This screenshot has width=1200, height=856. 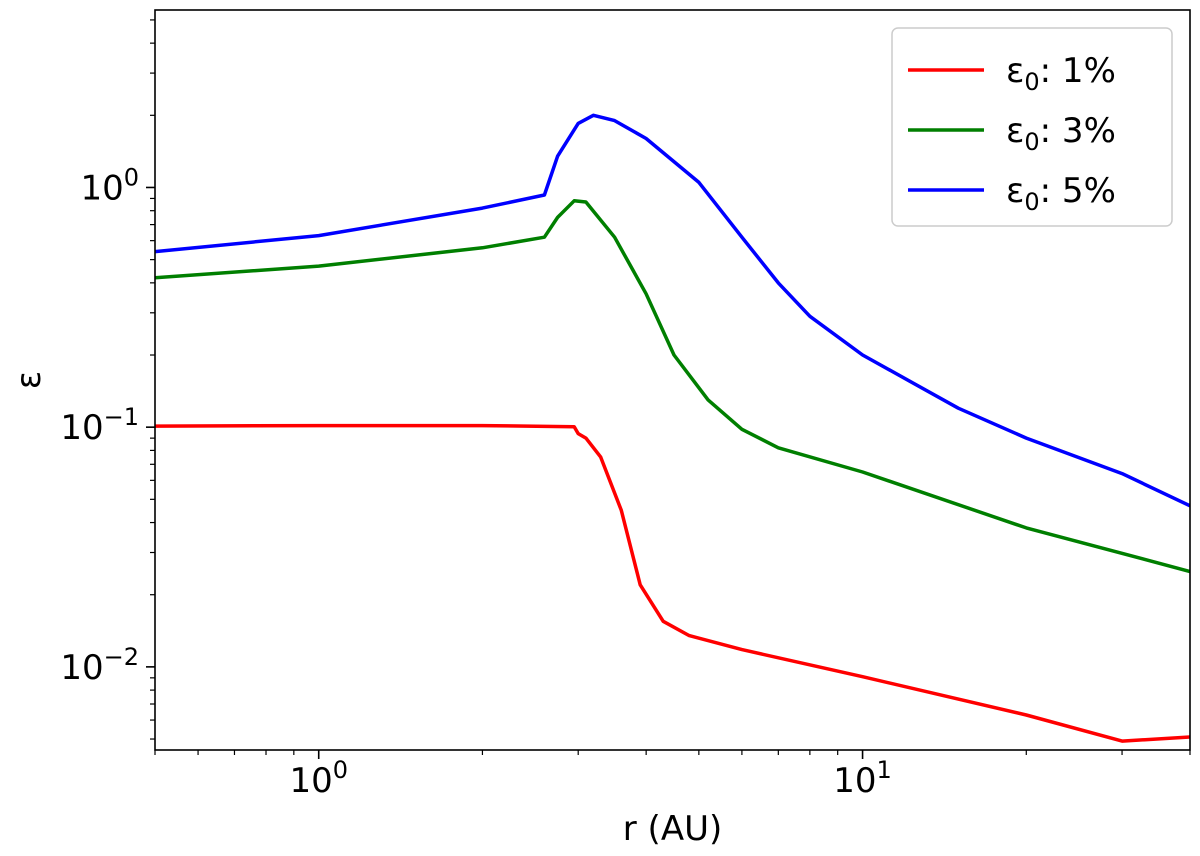 I want to click on y-tick-label: 10⁻², so click(x=99, y=665).